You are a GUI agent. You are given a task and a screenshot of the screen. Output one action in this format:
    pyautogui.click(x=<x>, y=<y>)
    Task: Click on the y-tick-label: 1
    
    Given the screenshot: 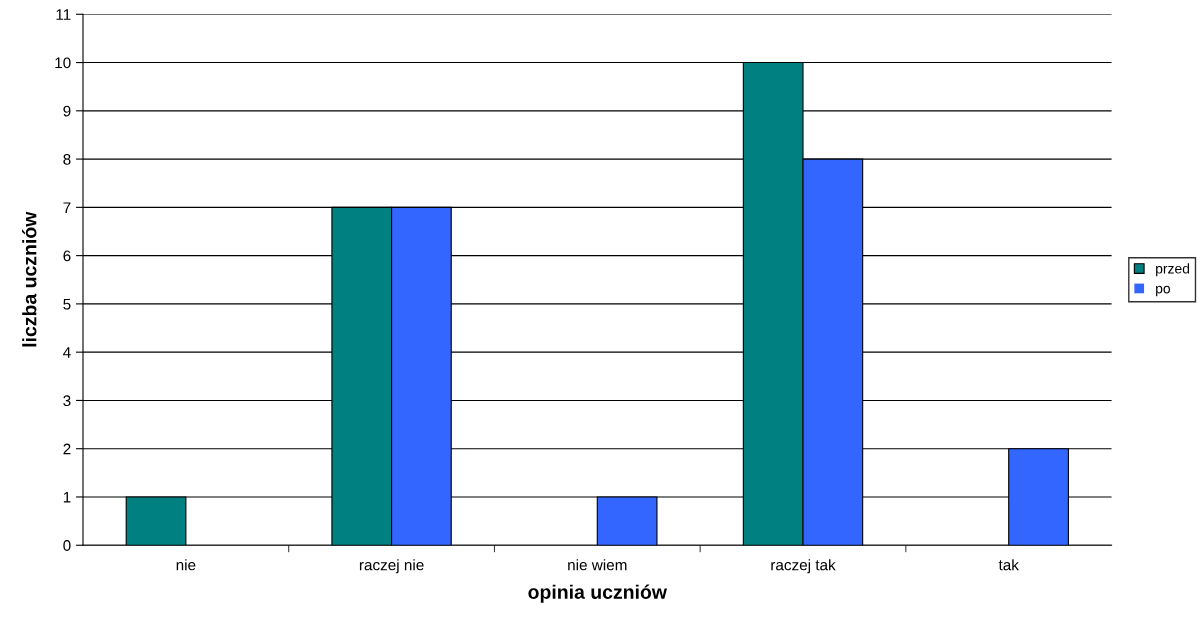 What is the action you would take?
    pyautogui.click(x=67, y=497)
    